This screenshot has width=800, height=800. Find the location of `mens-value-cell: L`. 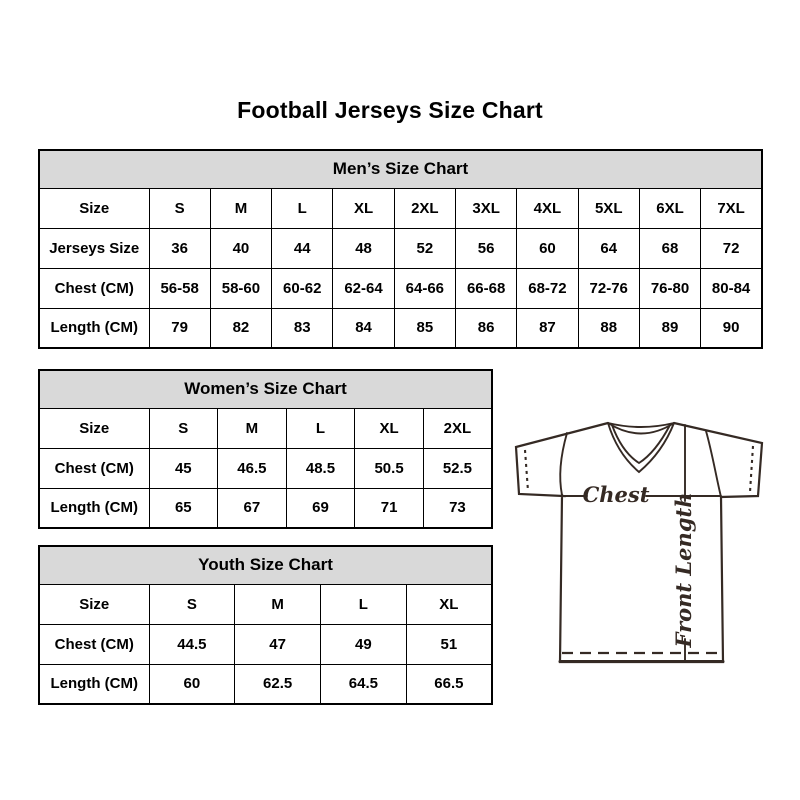

mens-value-cell: L is located at coordinates (302, 208).